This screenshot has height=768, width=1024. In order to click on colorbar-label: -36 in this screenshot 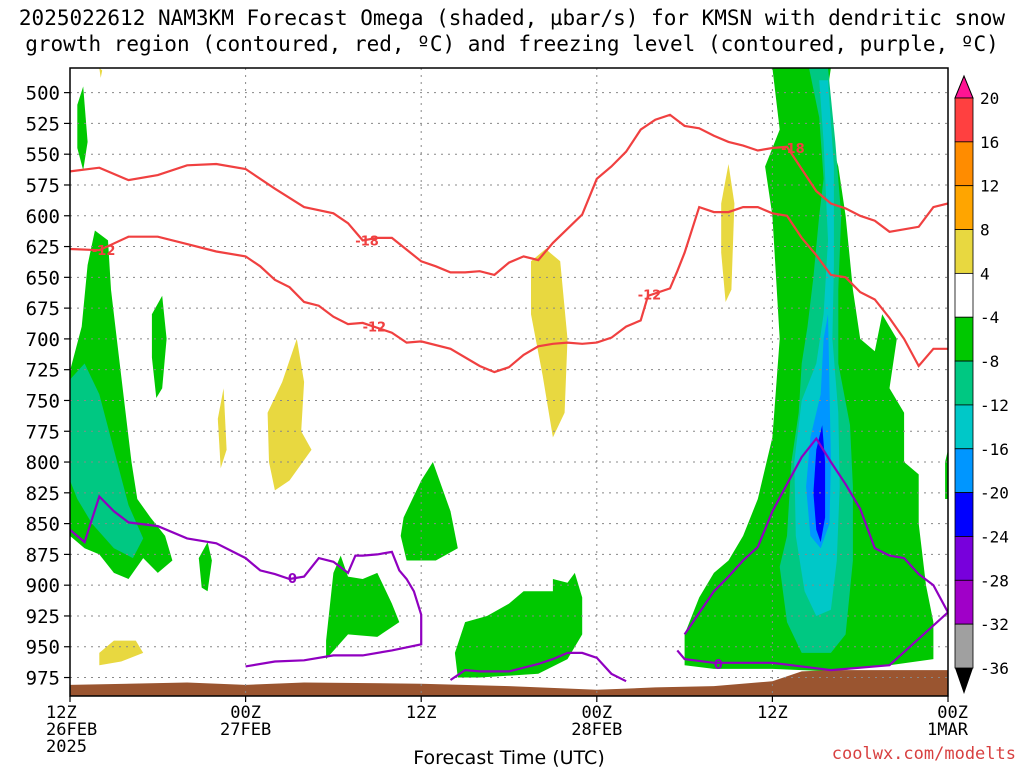, I will do `click(994, 668)`.